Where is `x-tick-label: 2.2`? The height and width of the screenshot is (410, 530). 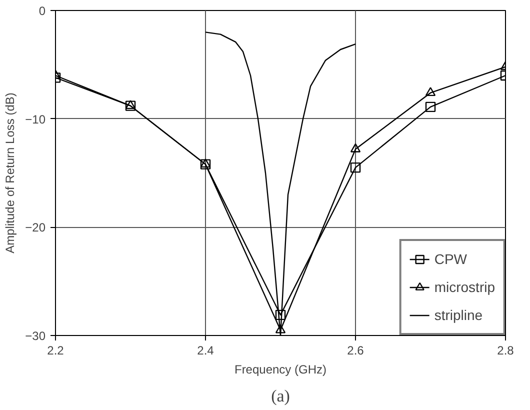
x-tick-label: 2.2 is located at coordinates (55, 351).